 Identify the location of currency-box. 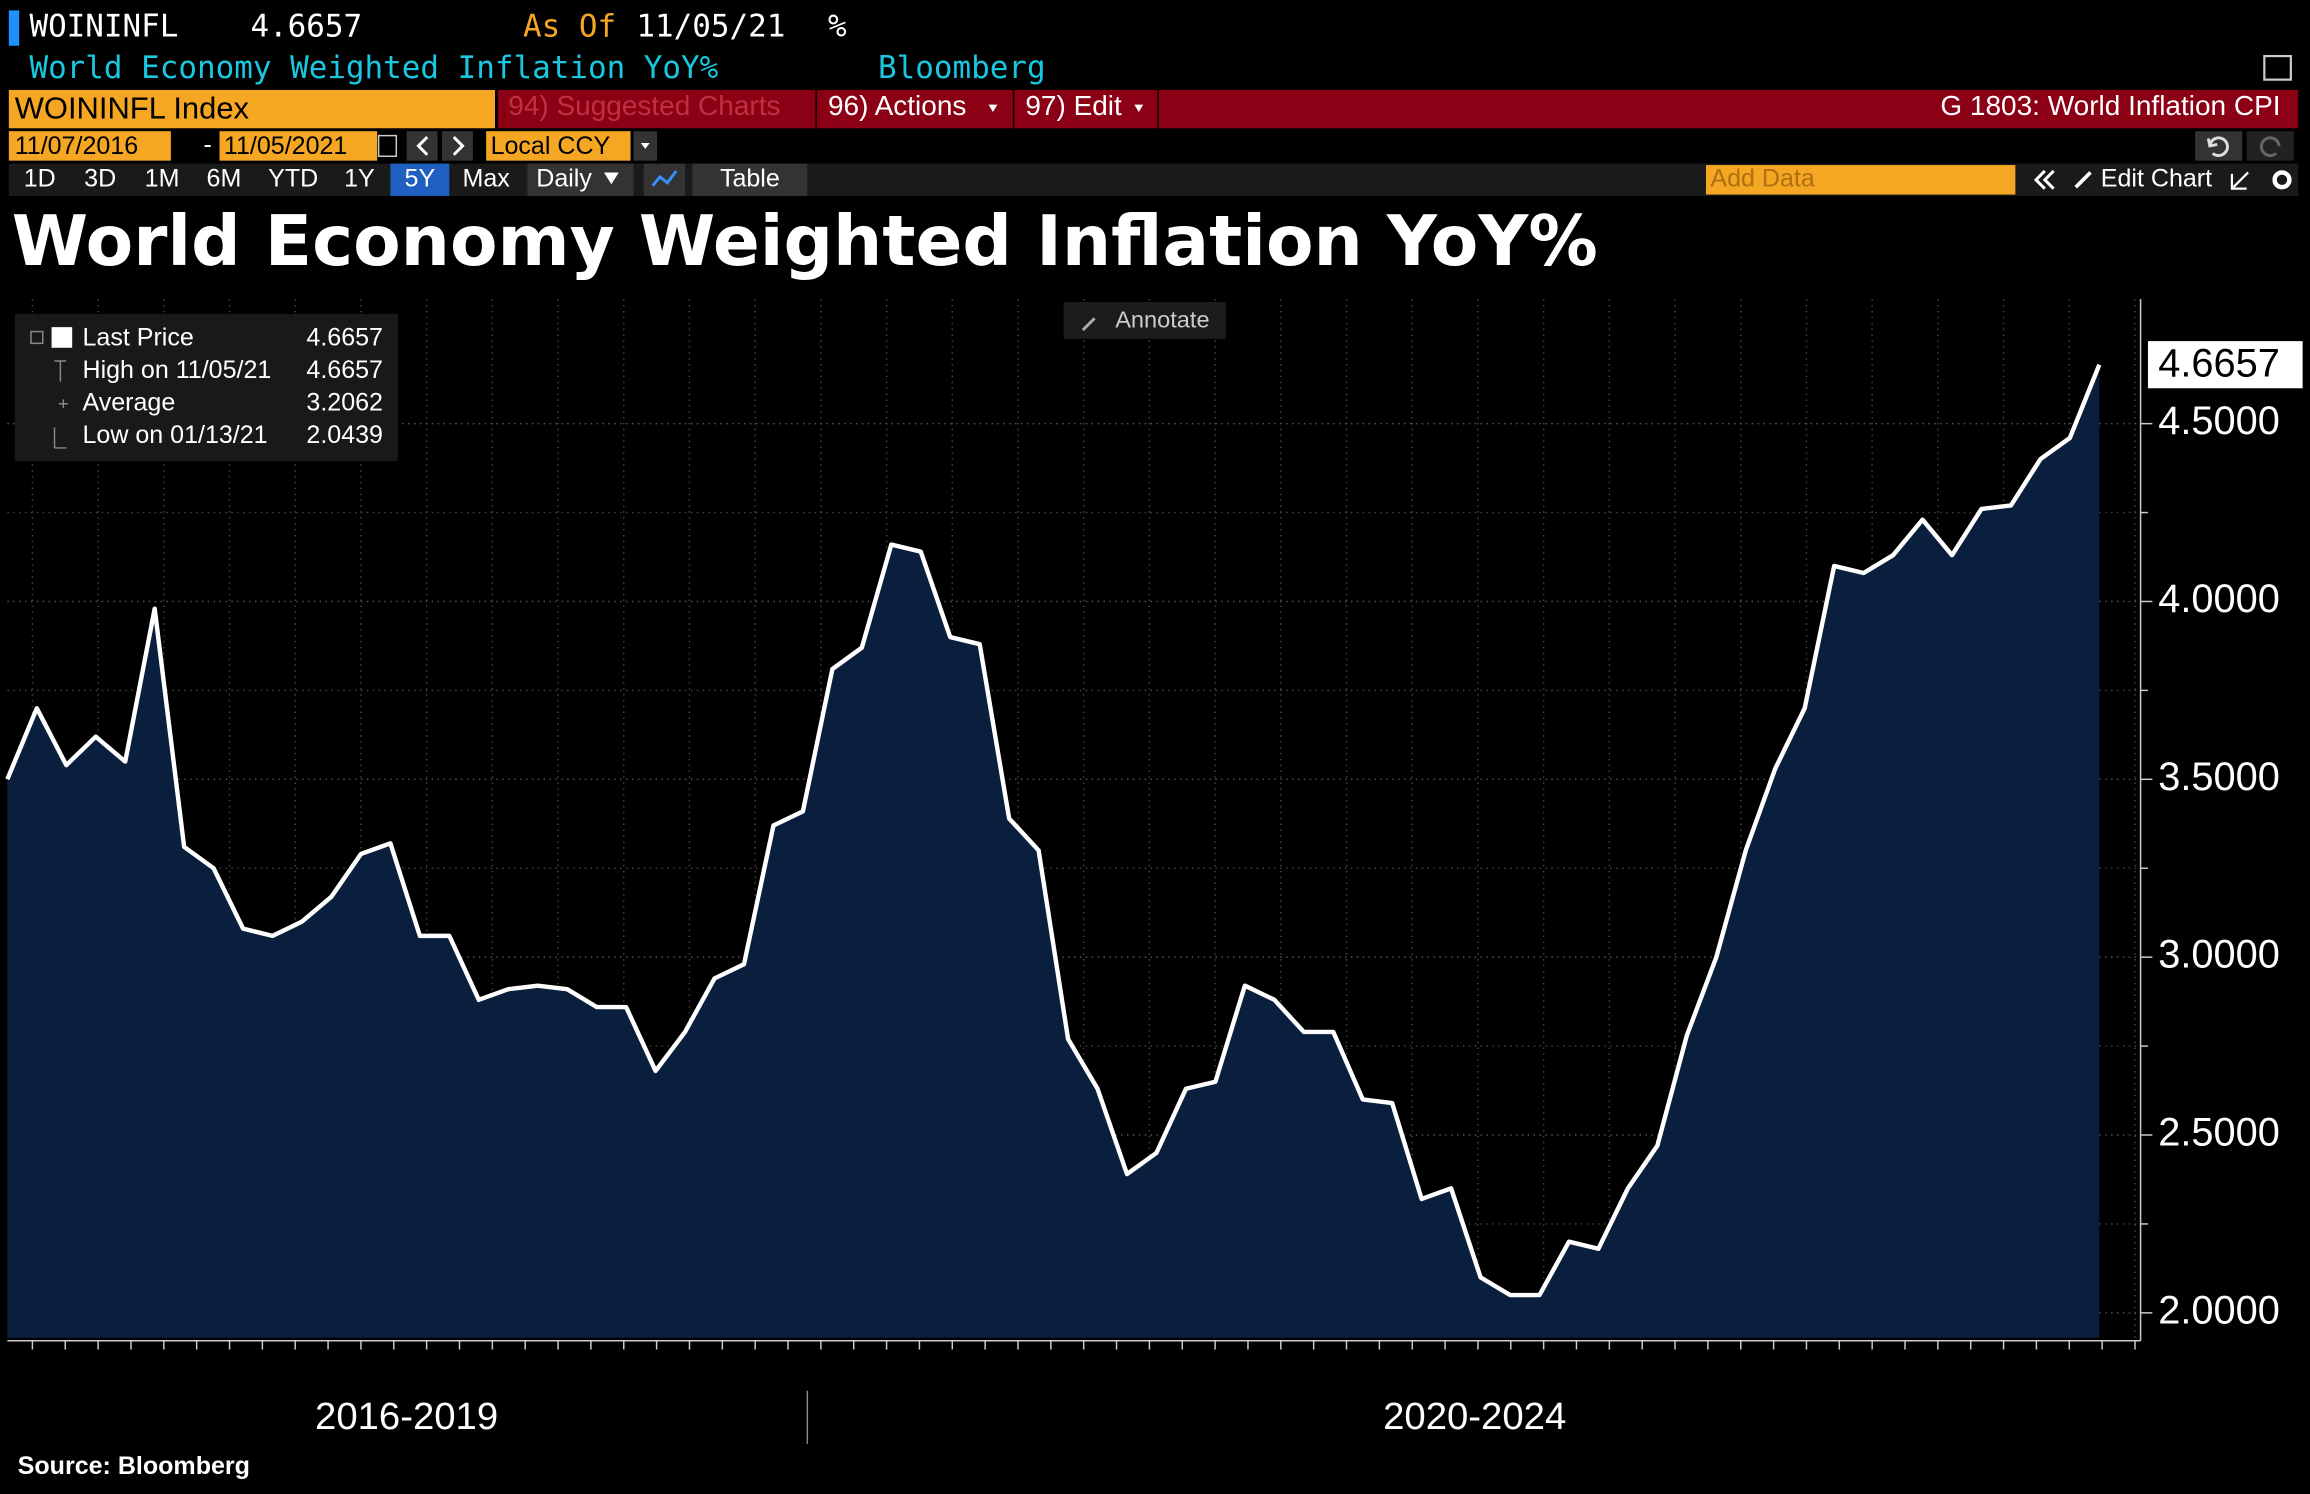
(558, 146).